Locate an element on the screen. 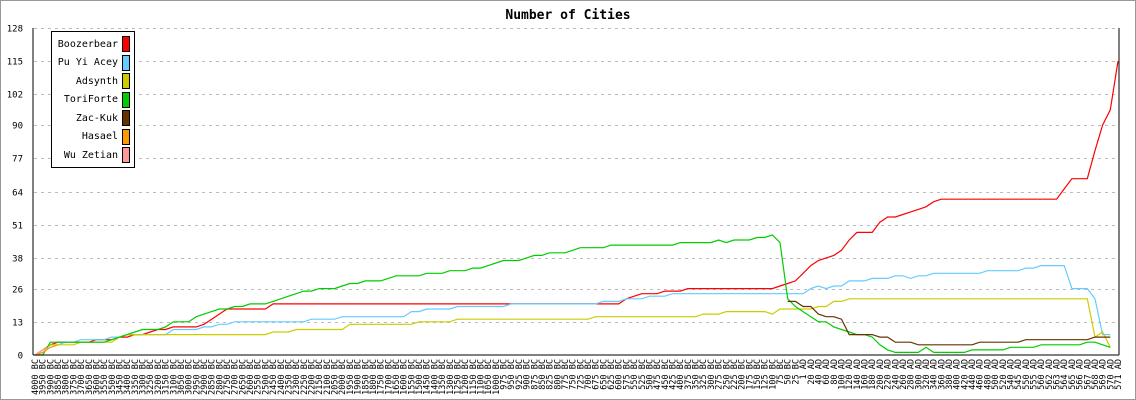 The image size is (1136, 400). x-tick-label: 375 BC is located at coordinates (689, 374).